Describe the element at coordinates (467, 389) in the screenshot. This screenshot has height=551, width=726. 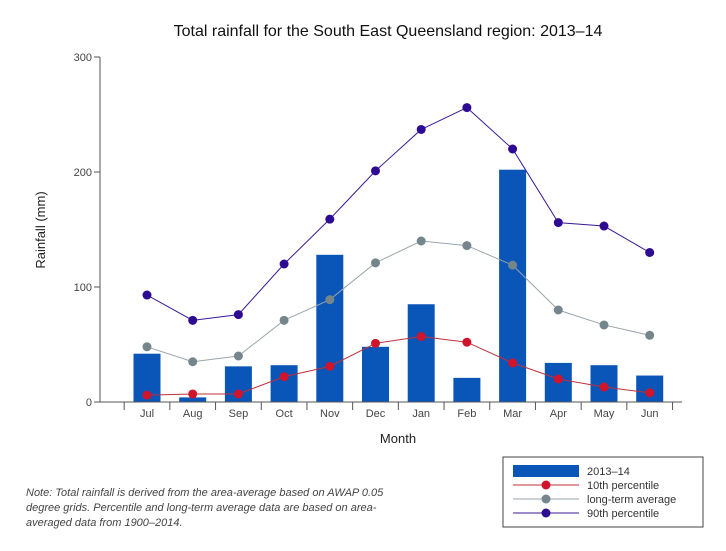
I see `bar-feb` at that location.